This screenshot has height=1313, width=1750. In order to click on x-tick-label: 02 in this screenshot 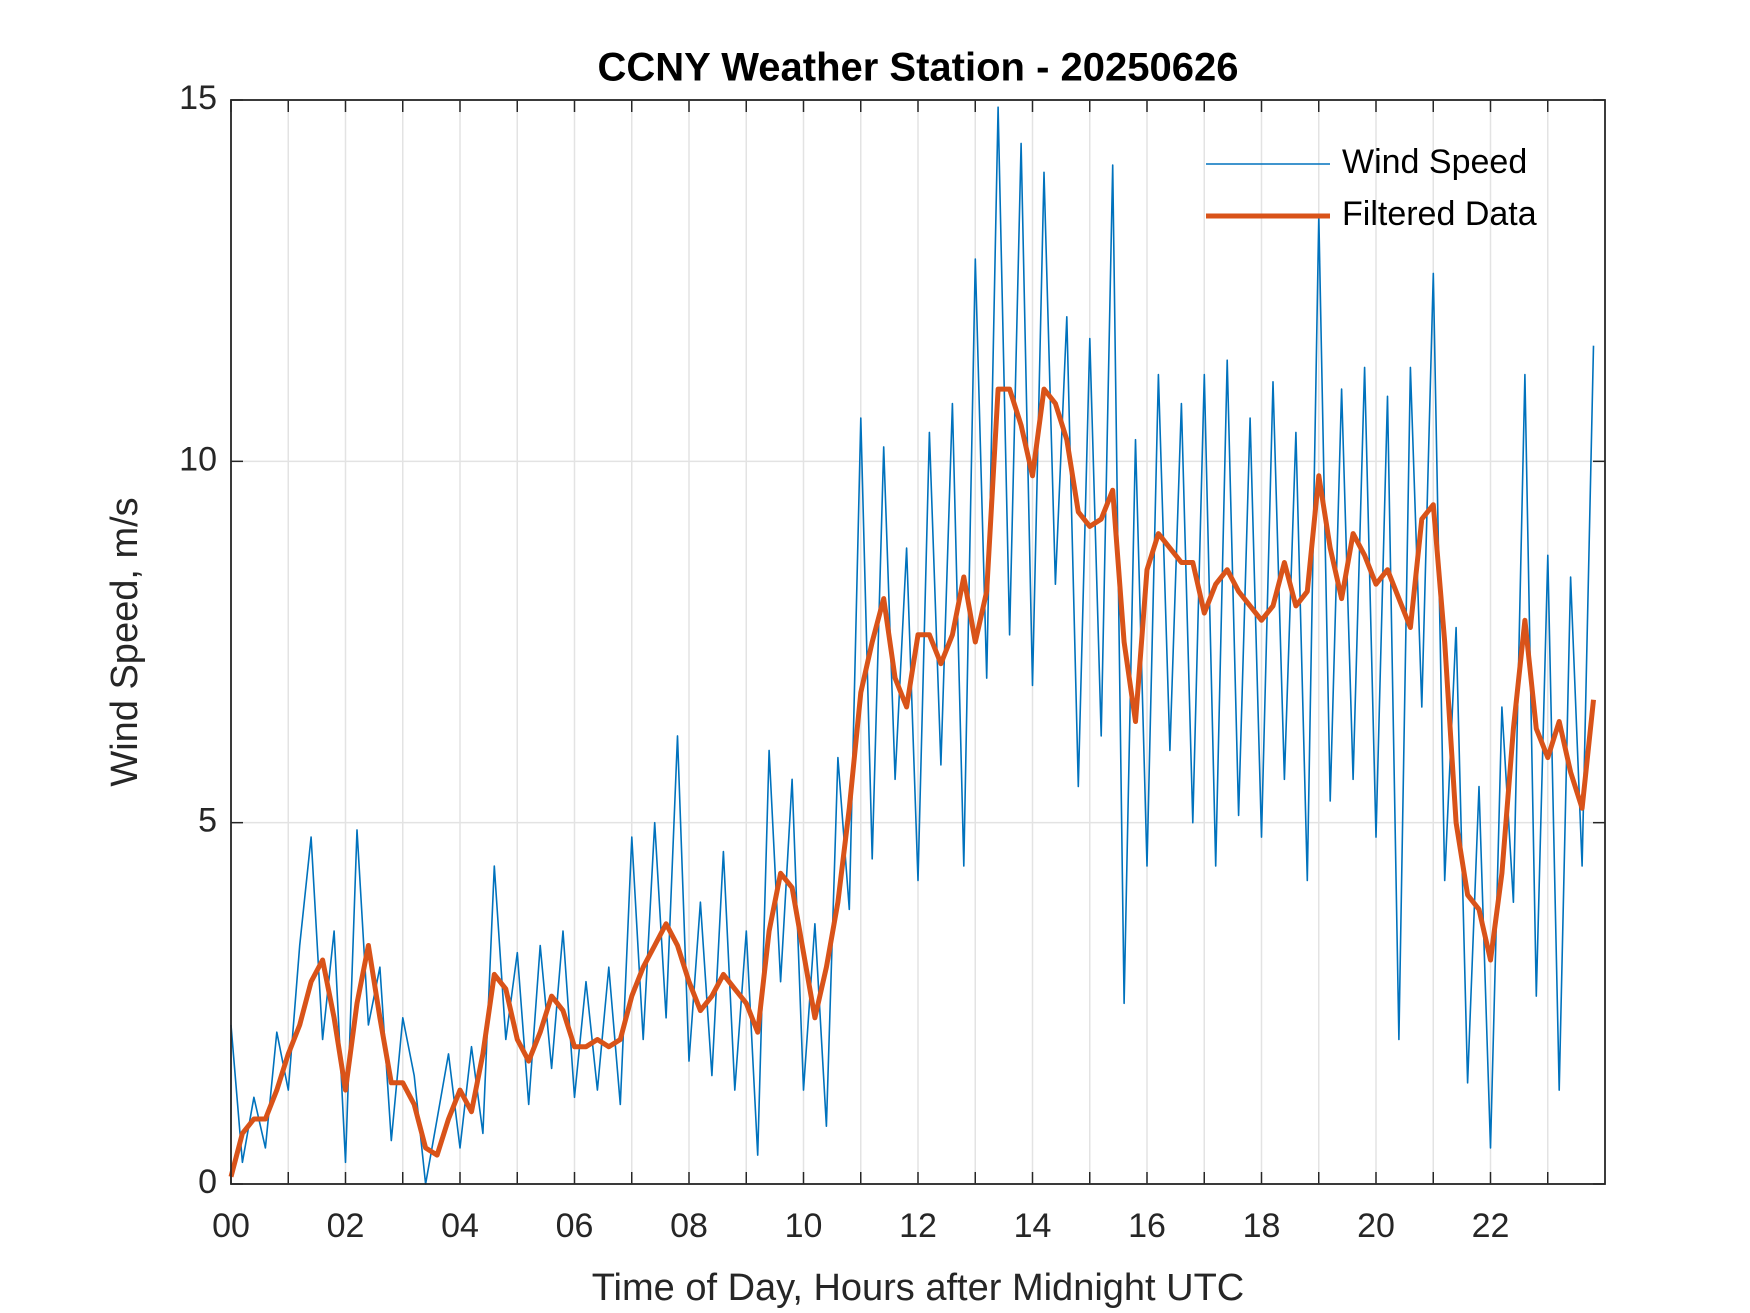, I will do `click(346, 1226)`.